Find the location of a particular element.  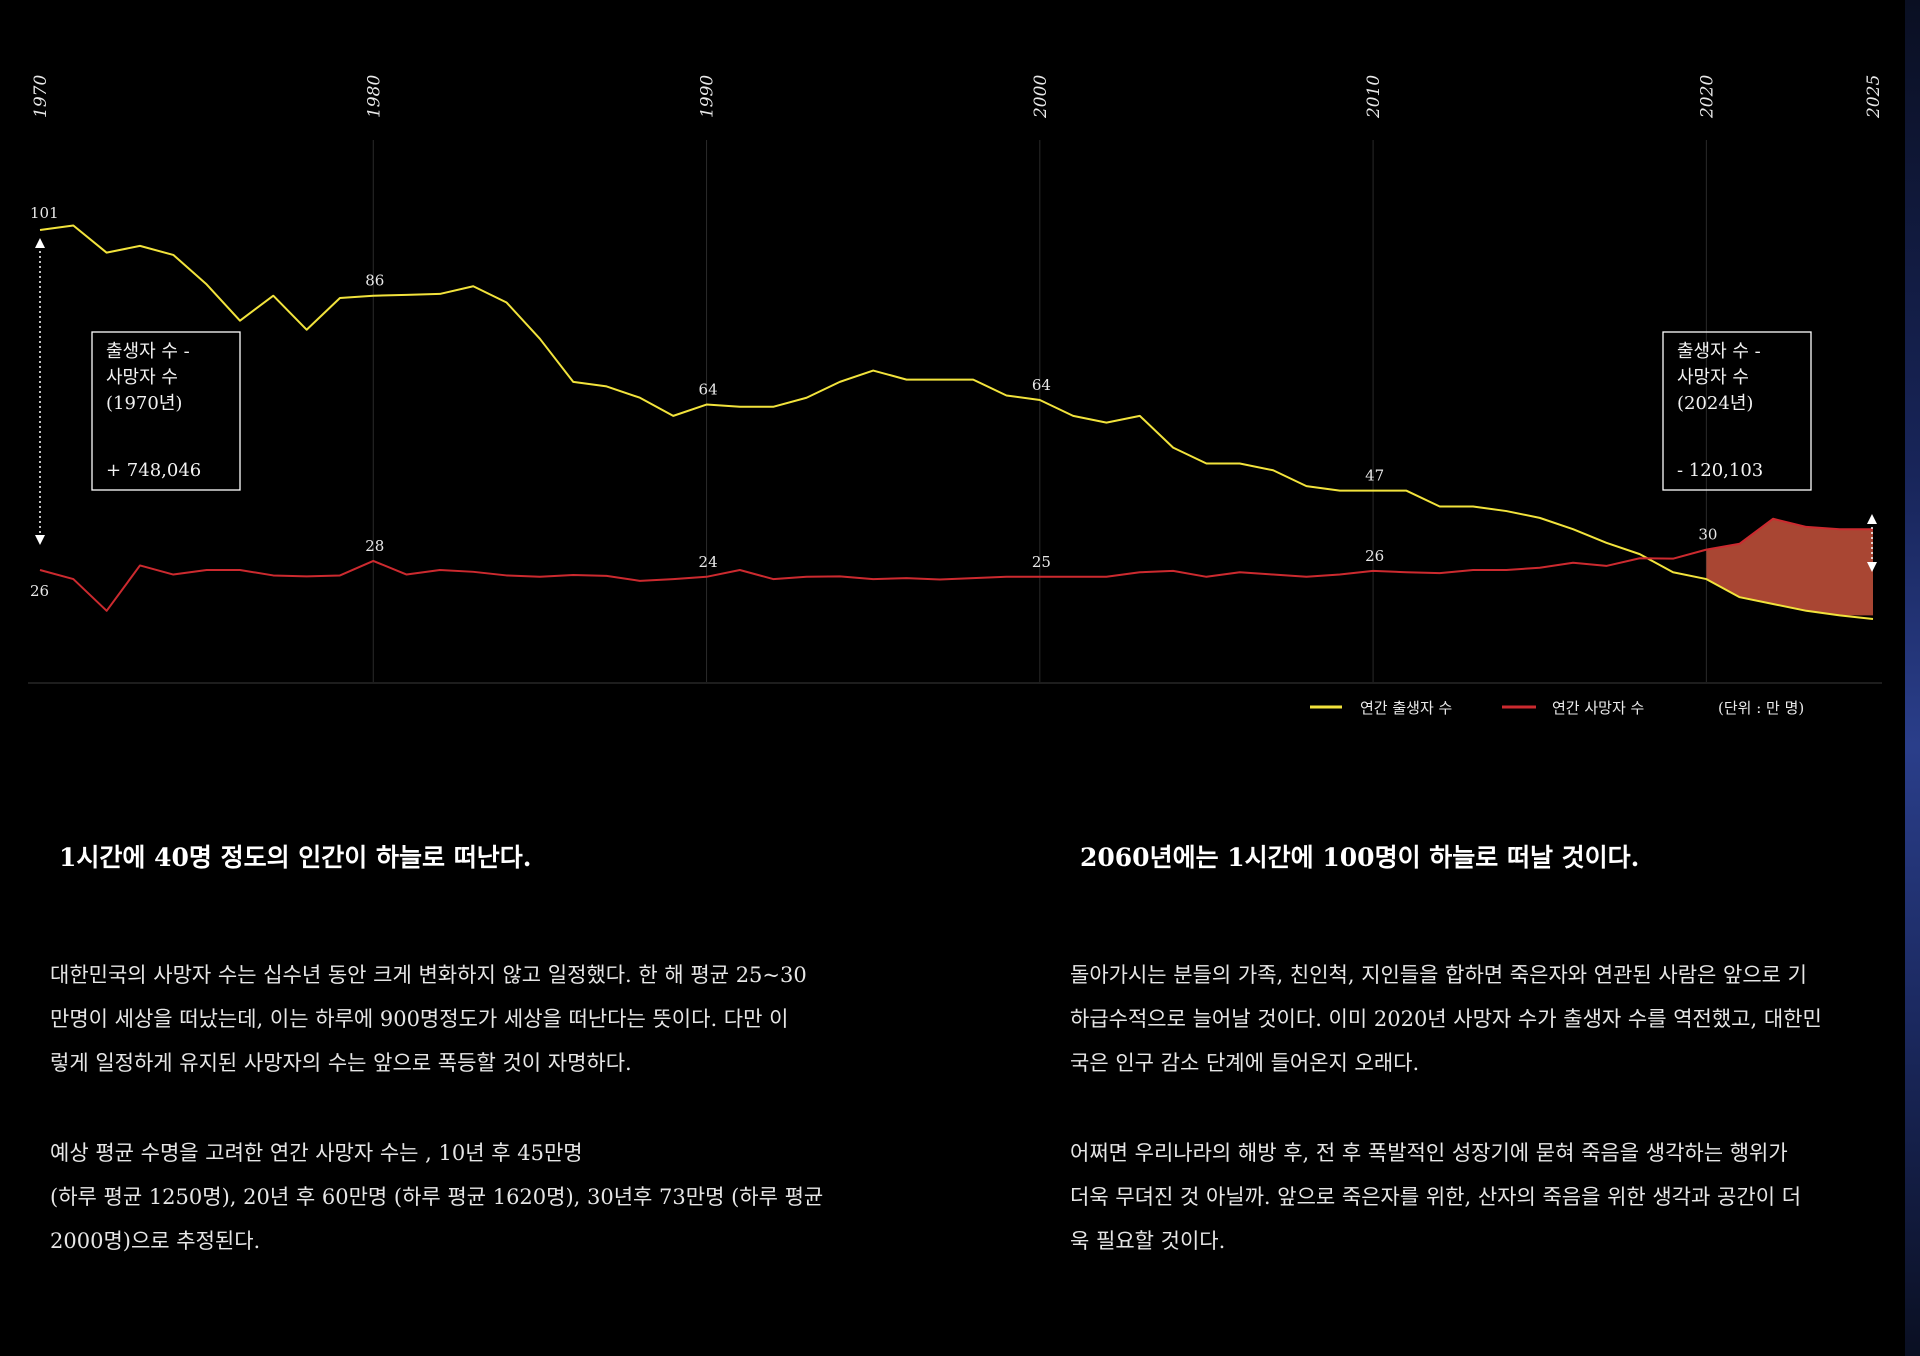

year-label-1990: 1990 is located at coordinates (708, 96).